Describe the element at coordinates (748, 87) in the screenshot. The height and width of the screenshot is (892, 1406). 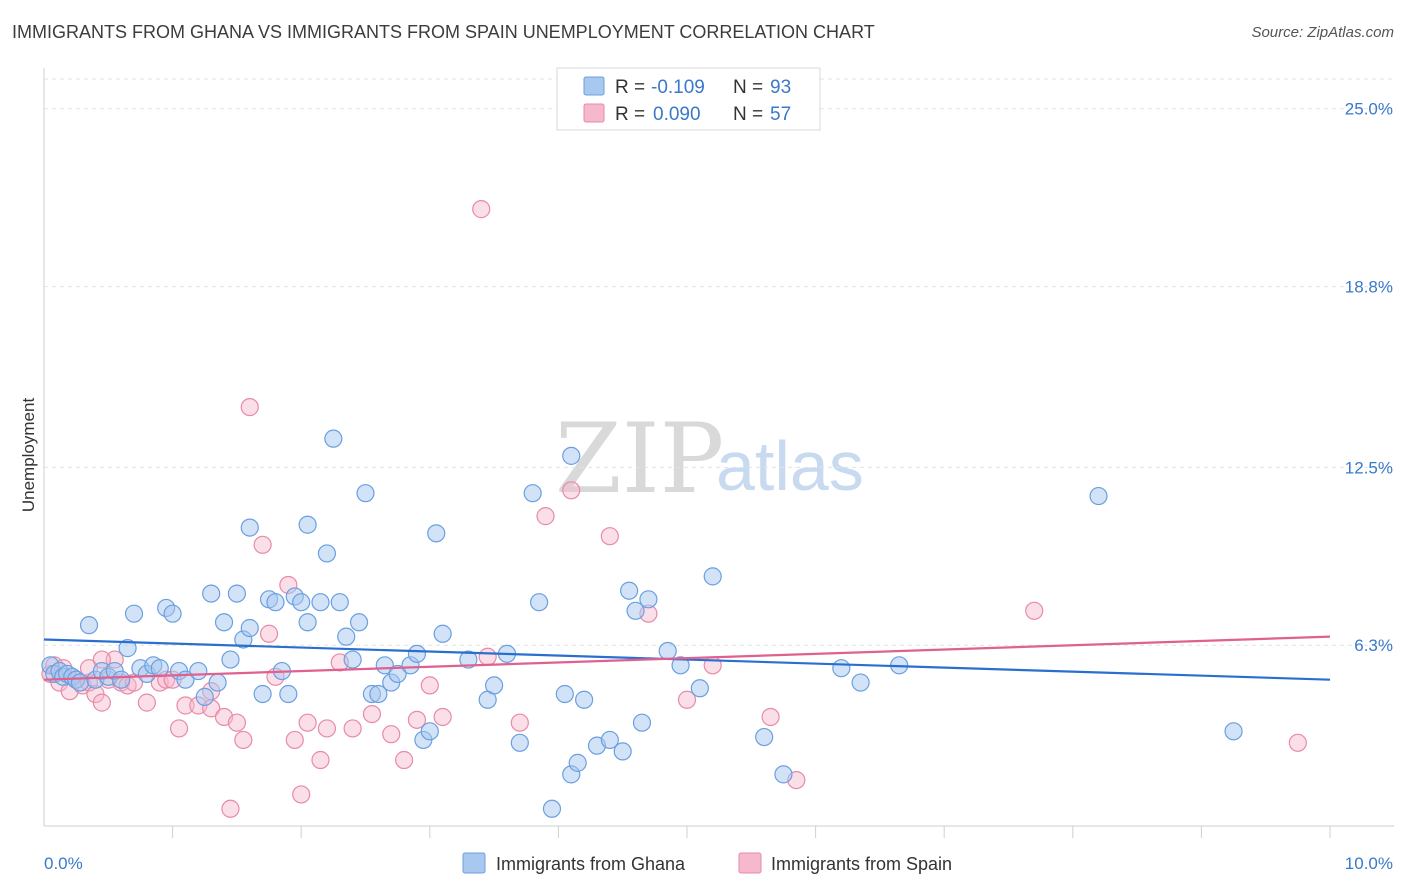
I see `ghana-n-label: N =` at that location.